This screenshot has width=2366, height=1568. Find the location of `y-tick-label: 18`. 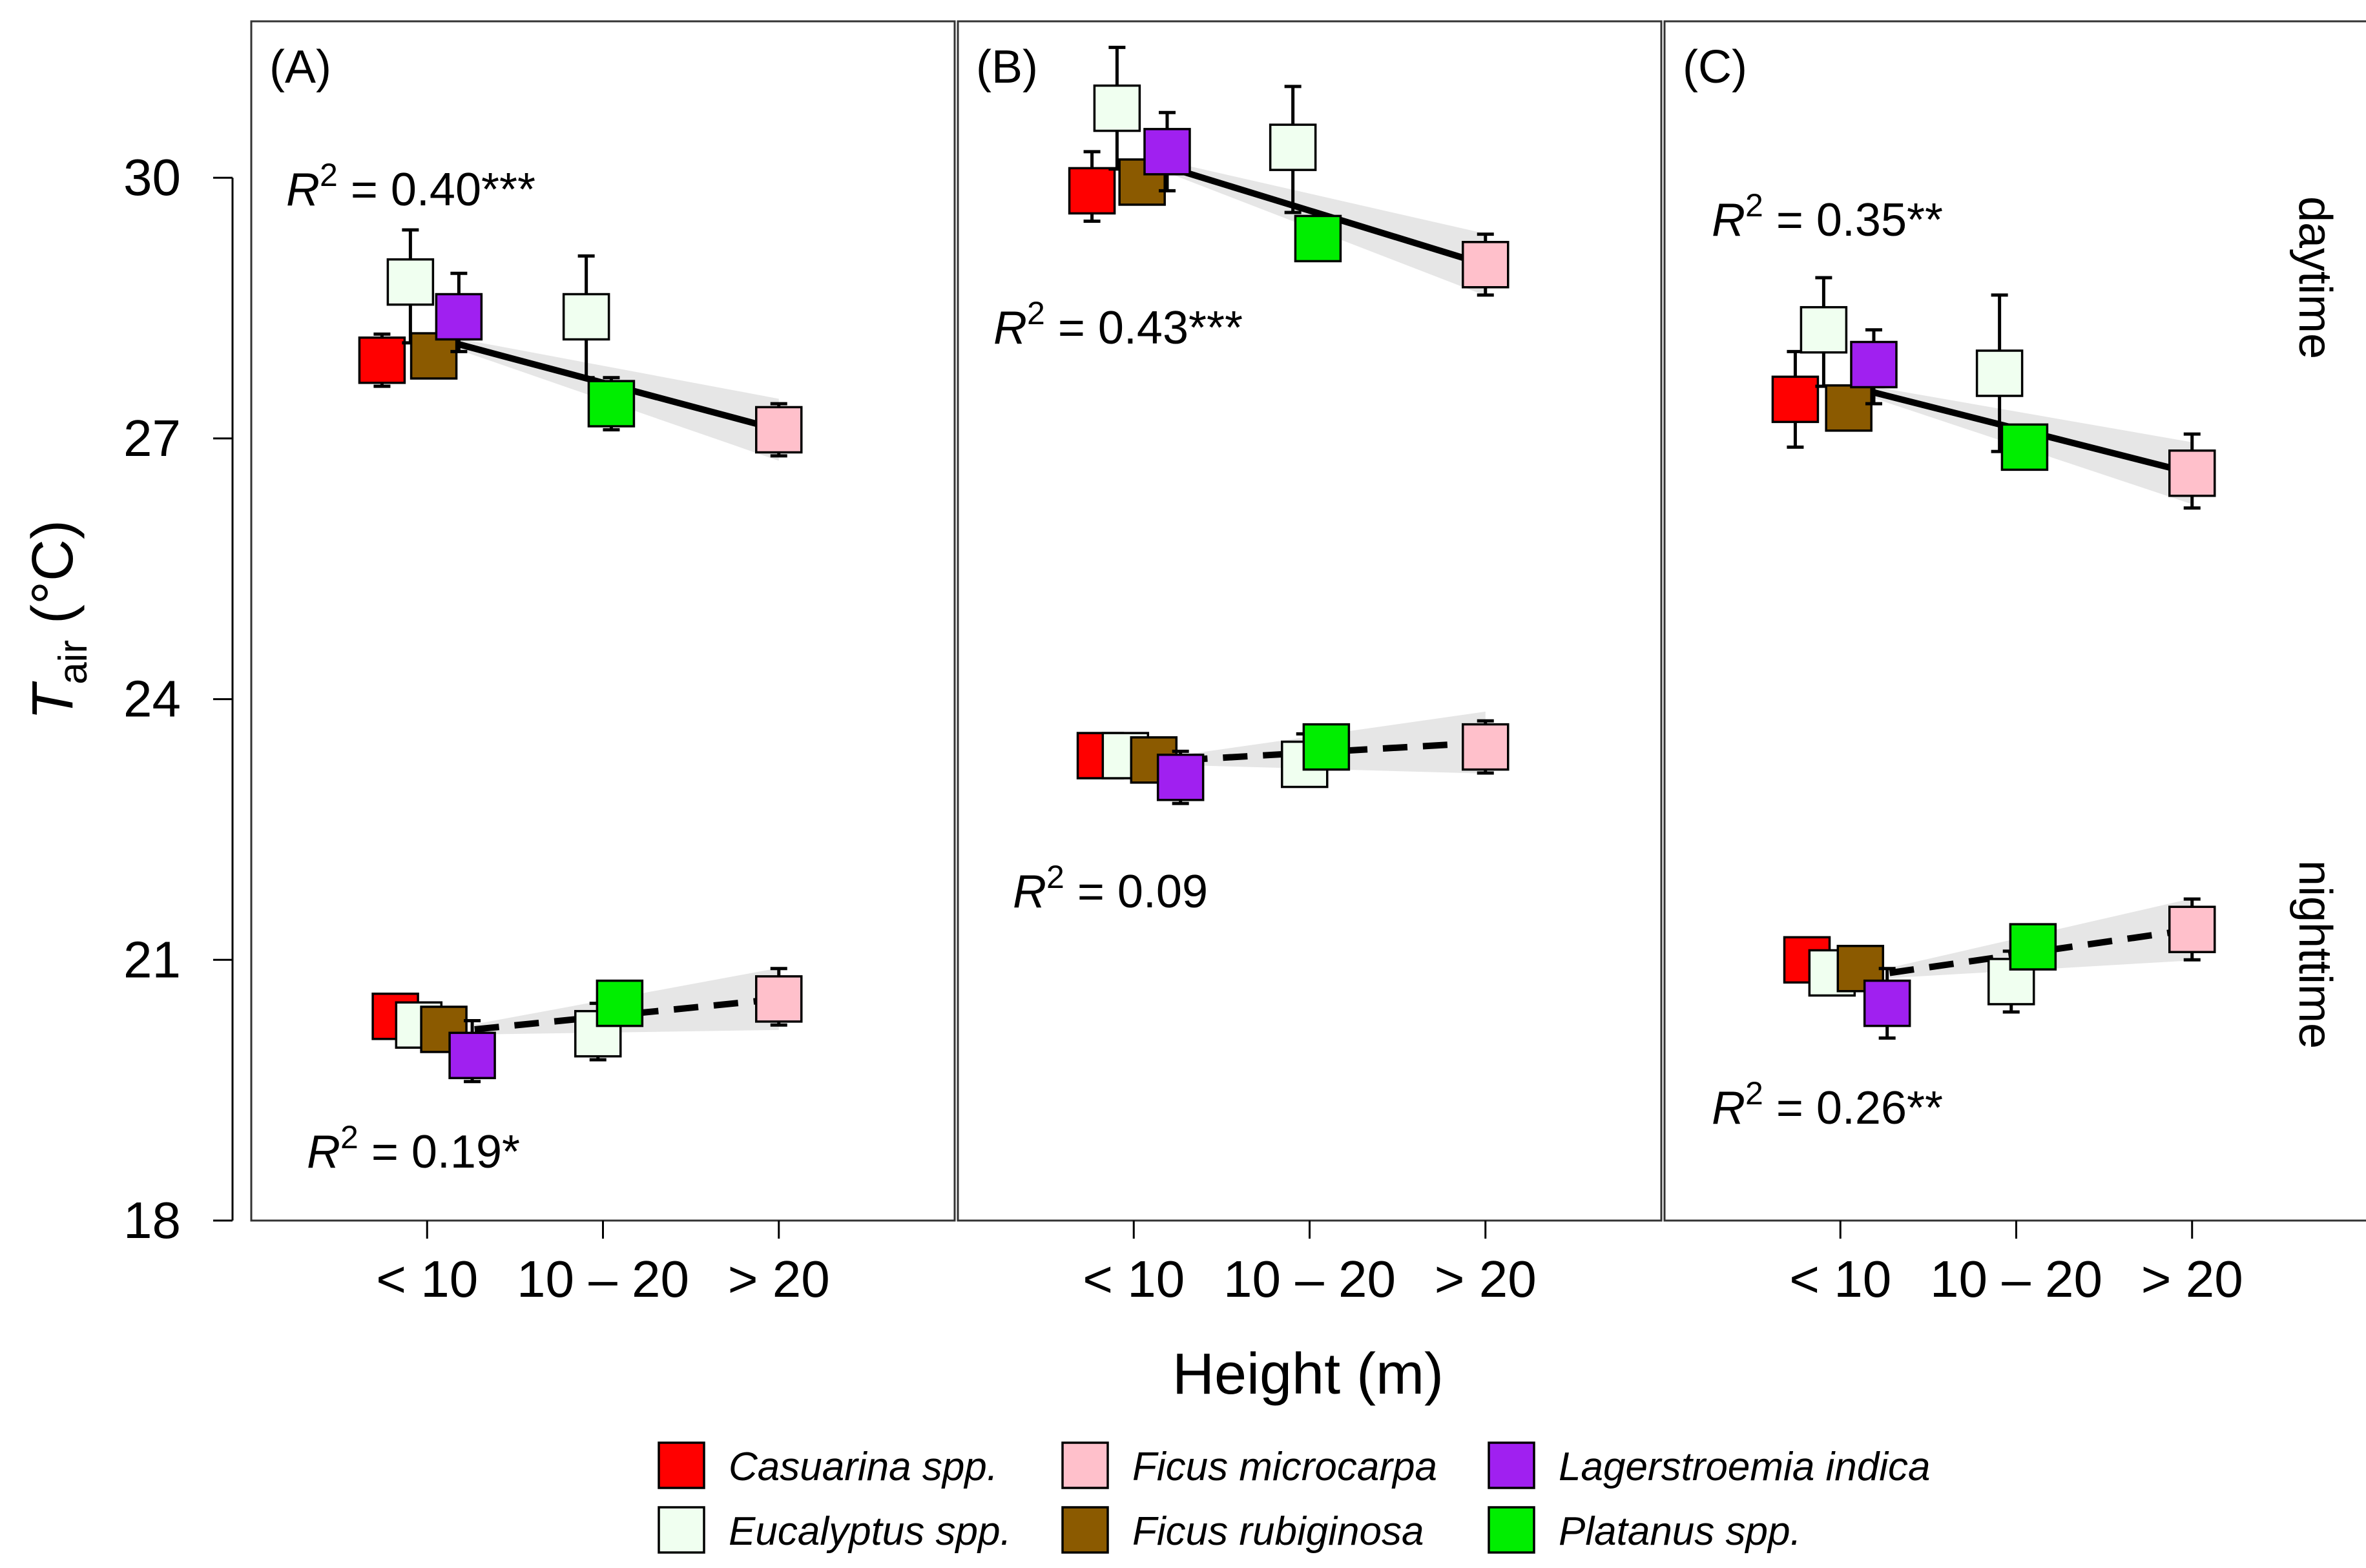

y-tick-label: 18 is located at coordinates (152, 1220).